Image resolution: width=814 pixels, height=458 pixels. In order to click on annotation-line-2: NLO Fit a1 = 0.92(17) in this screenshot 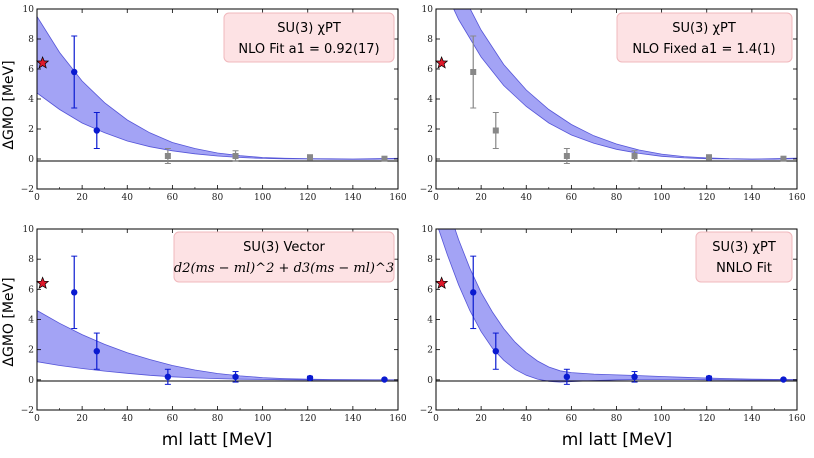, I will do `click(308, 49)`.